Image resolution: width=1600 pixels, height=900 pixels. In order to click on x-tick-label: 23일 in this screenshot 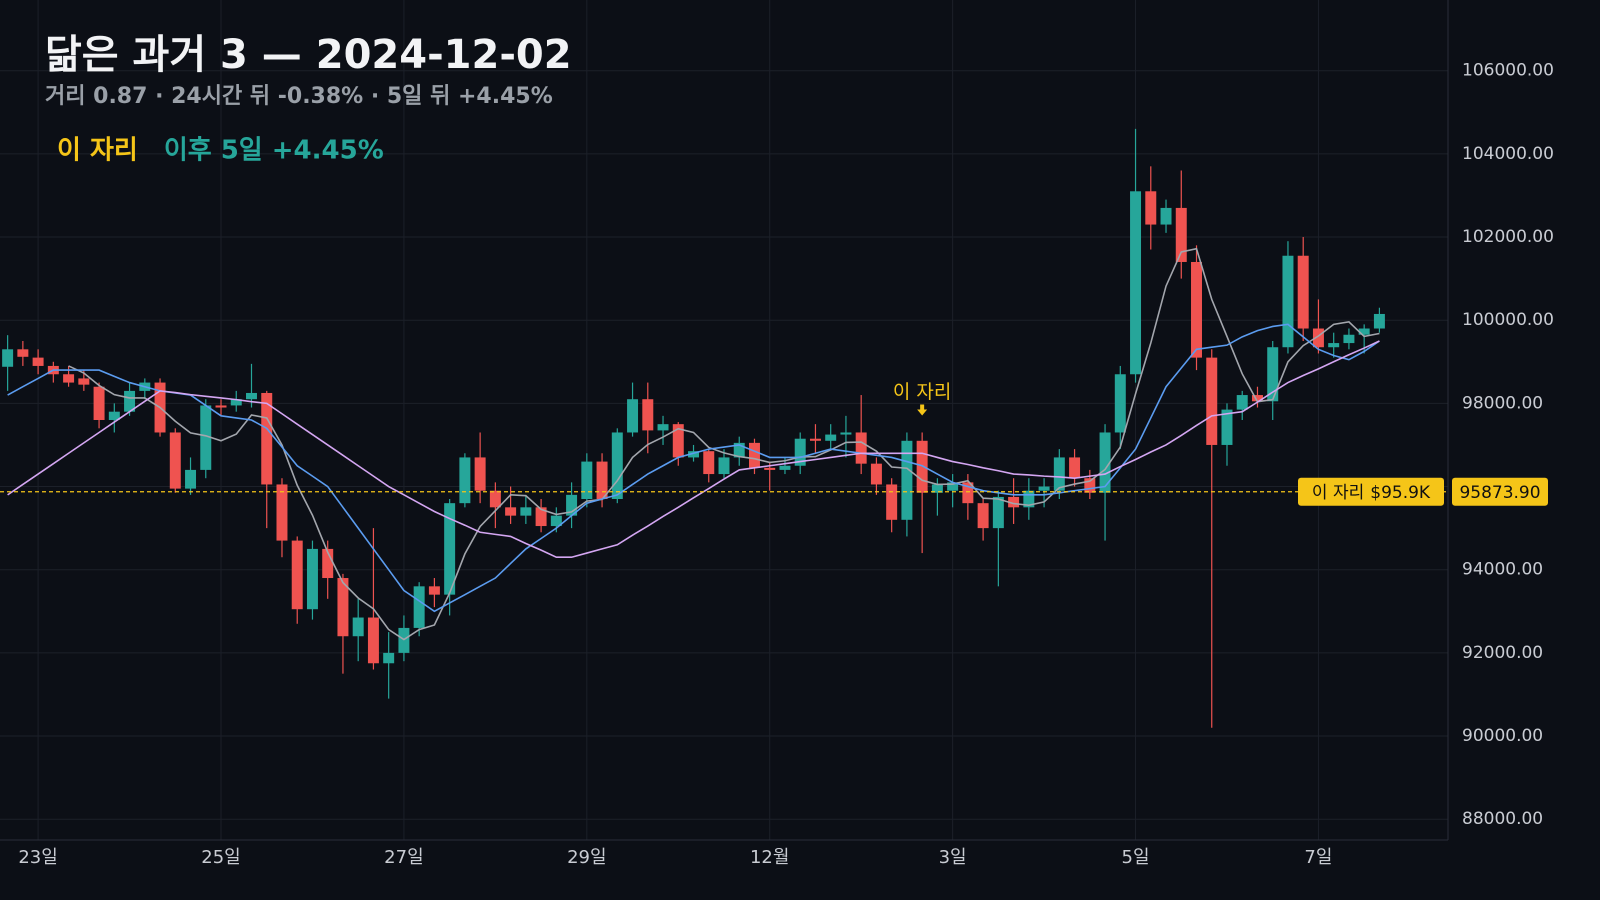, I will do `click(37, 857)`.